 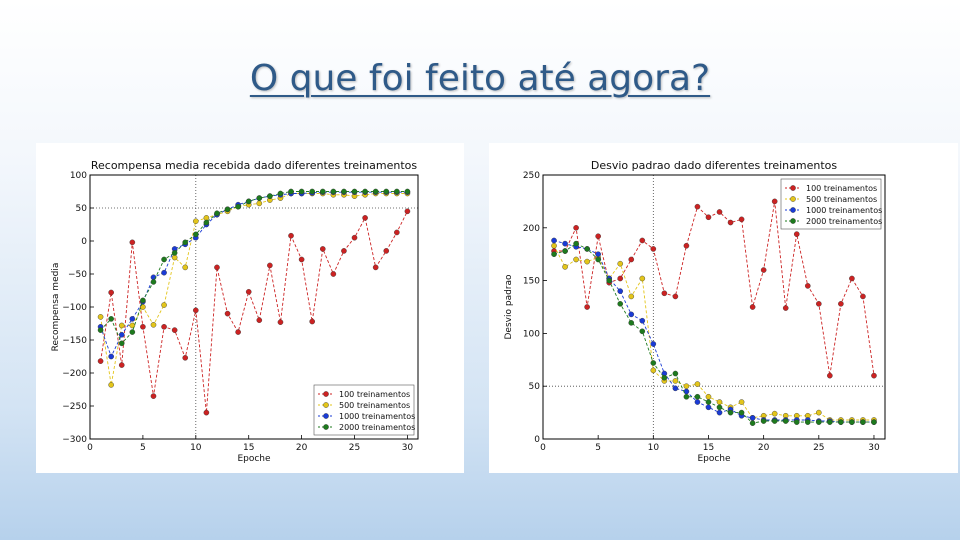 I want to click on chart1-x-tick-label: 30, so click(x=408, y=448).